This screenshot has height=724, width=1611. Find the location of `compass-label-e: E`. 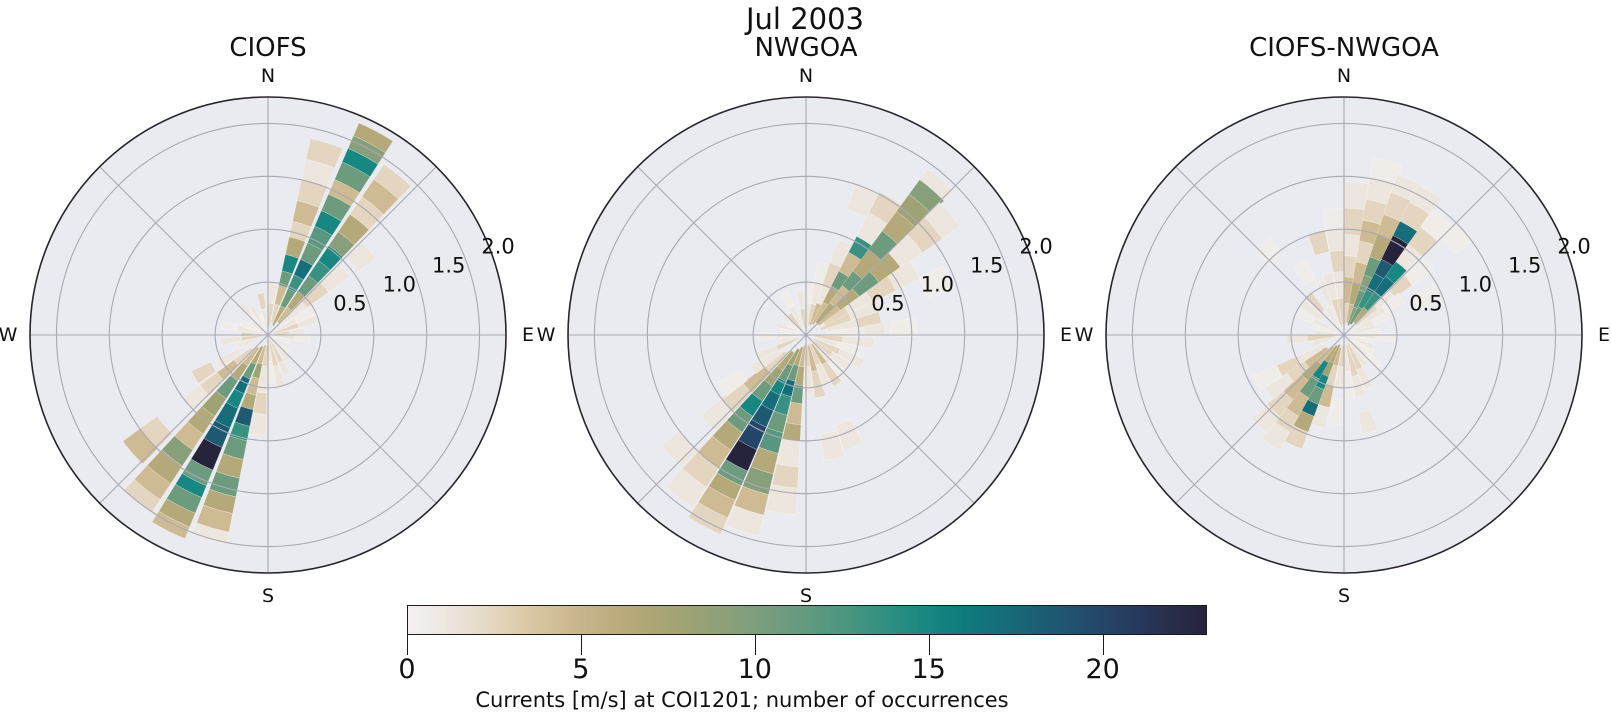

compass-label-e: E is located at coordinates (1604, 335).